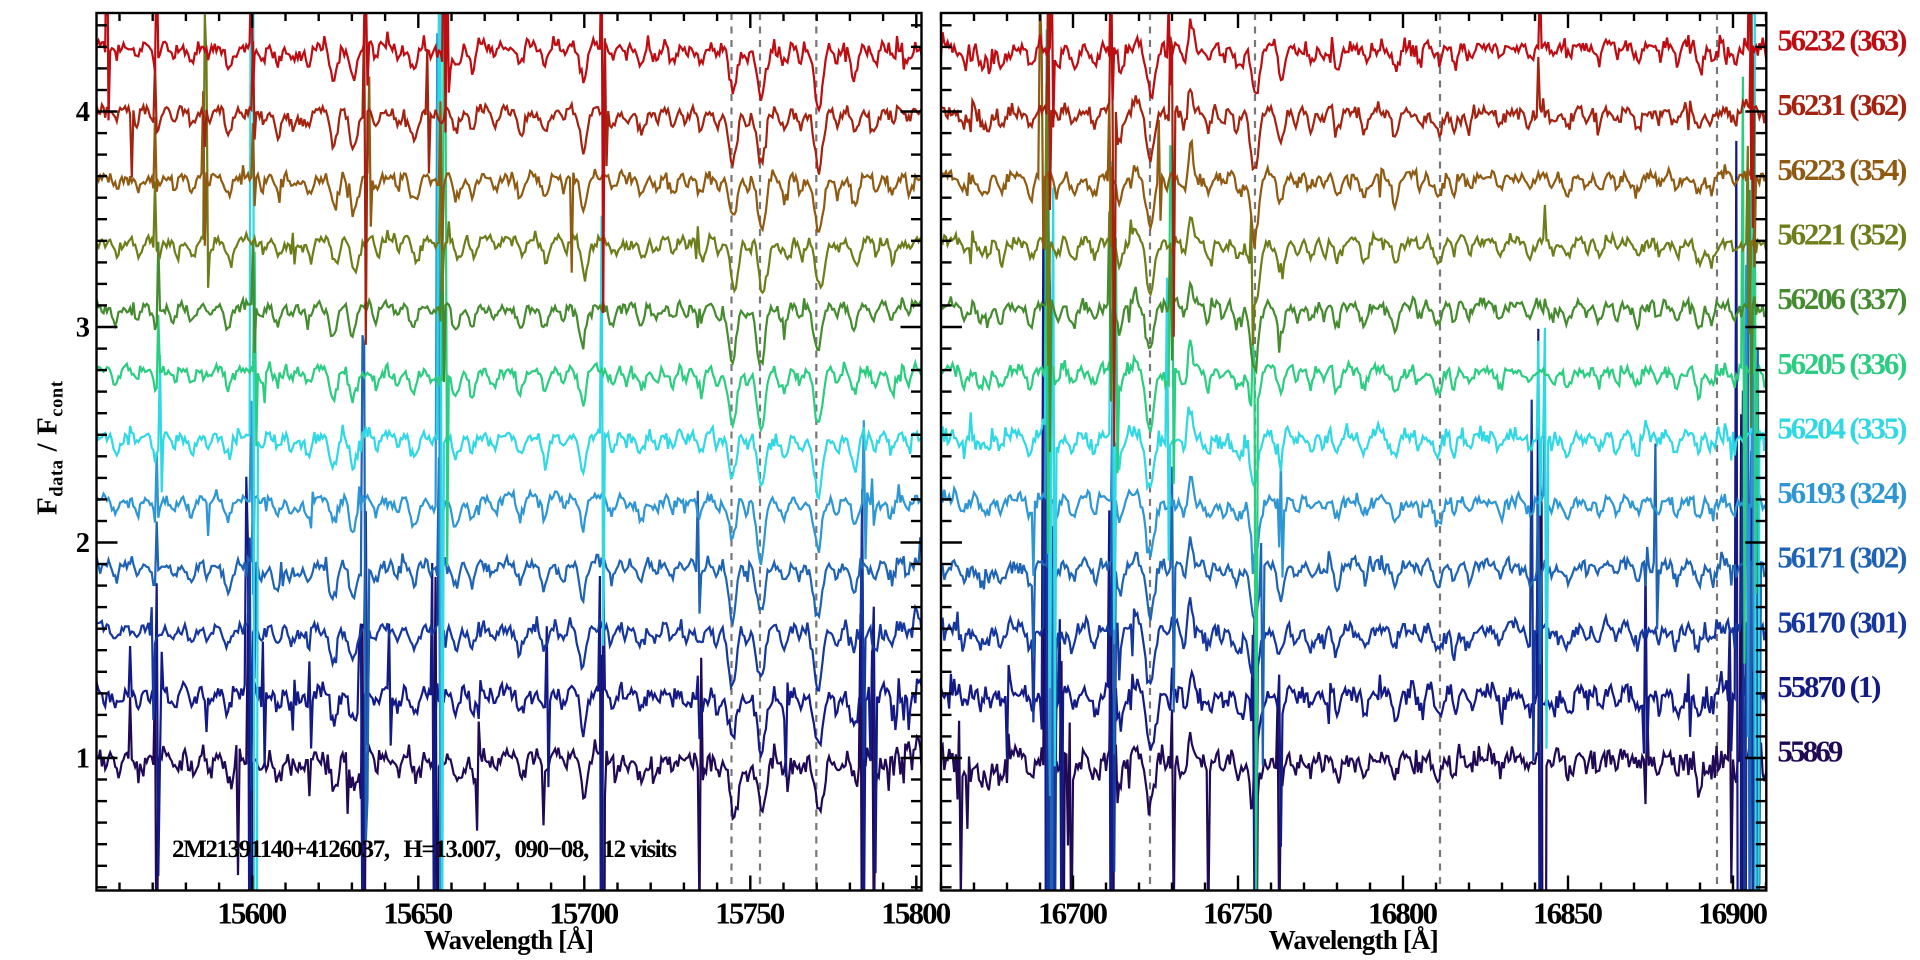  What do you see at coordinates (1842, 298) in the screenshot?
I see `svg-text: 56206 (337)` at bounding box center [1842, 298].